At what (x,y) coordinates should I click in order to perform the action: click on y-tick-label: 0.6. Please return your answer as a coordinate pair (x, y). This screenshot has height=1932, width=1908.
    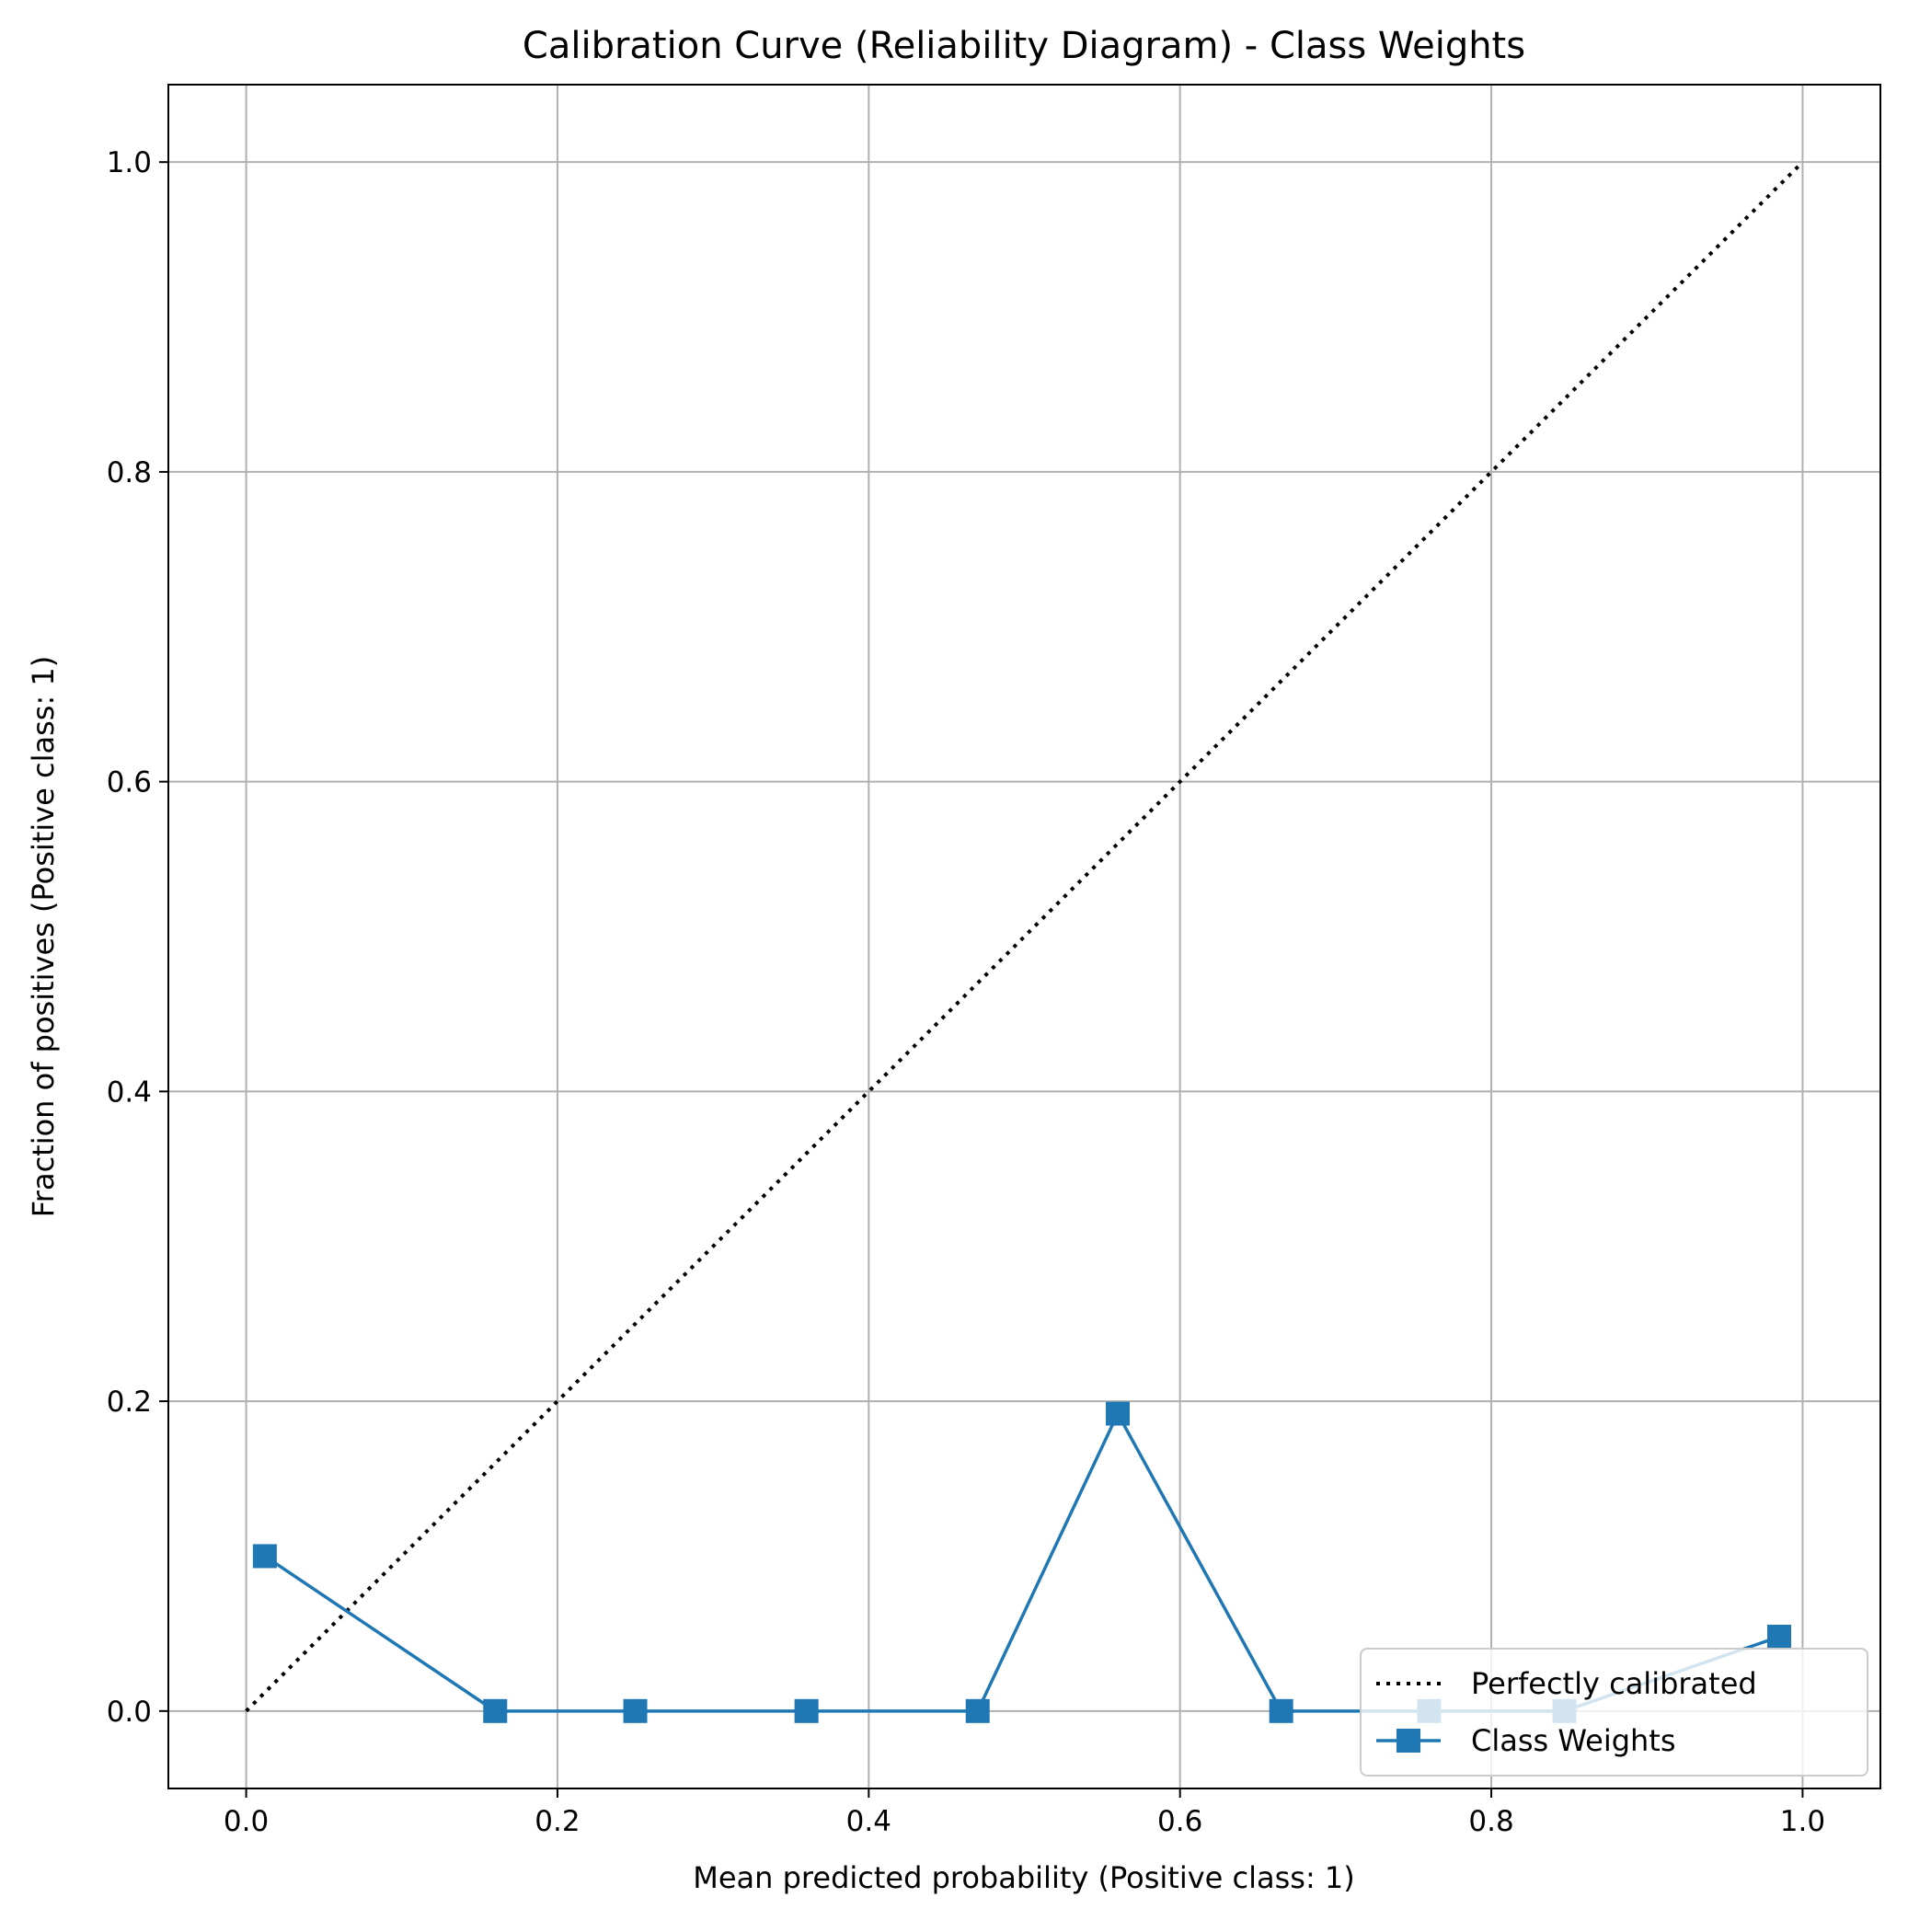
    Looking at the image, I should click on (129, 782).